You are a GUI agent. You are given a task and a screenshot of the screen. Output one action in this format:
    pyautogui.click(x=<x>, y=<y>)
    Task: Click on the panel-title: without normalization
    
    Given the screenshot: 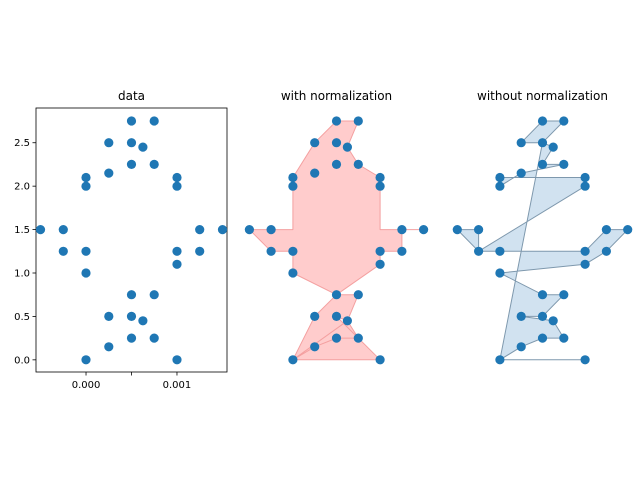 What is the action you would take?
    pyautogui.click(x=542, y=96)
    